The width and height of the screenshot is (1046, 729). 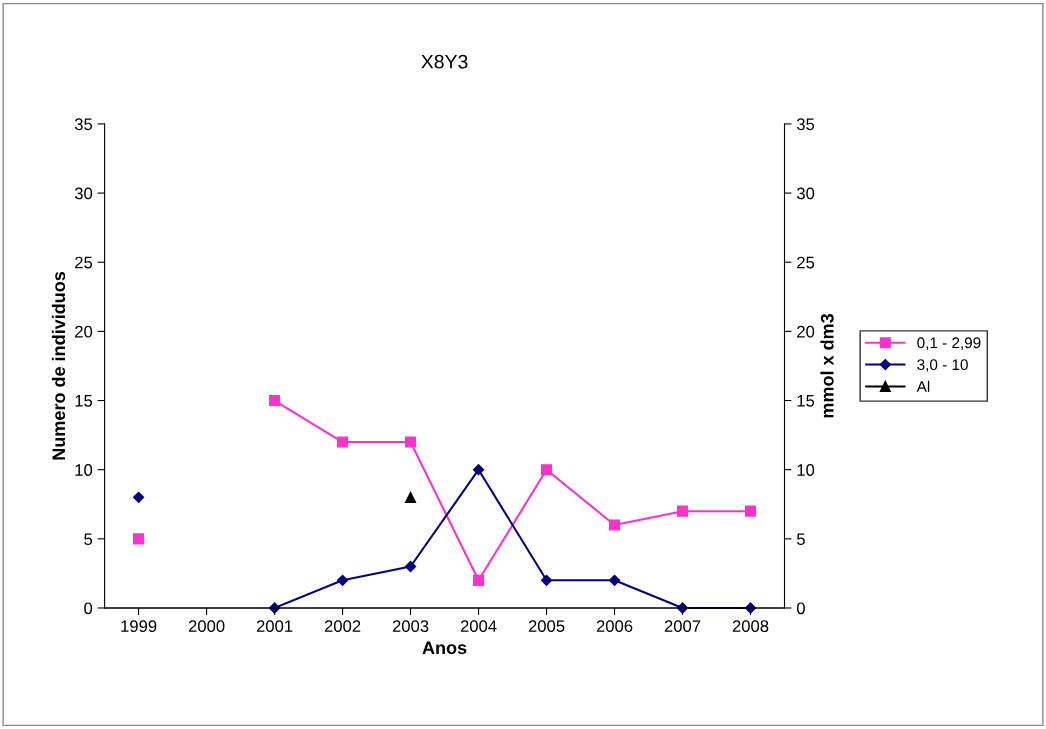 I want to click on y2-tick-label: 10, so click(x=806, y=470).